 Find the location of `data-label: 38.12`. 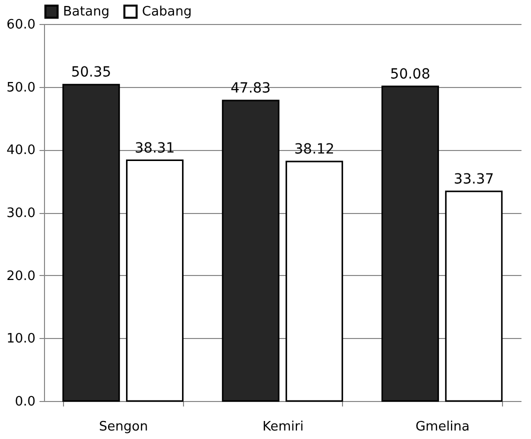

data-label: 38.12 is located at coordinates (314, 149).